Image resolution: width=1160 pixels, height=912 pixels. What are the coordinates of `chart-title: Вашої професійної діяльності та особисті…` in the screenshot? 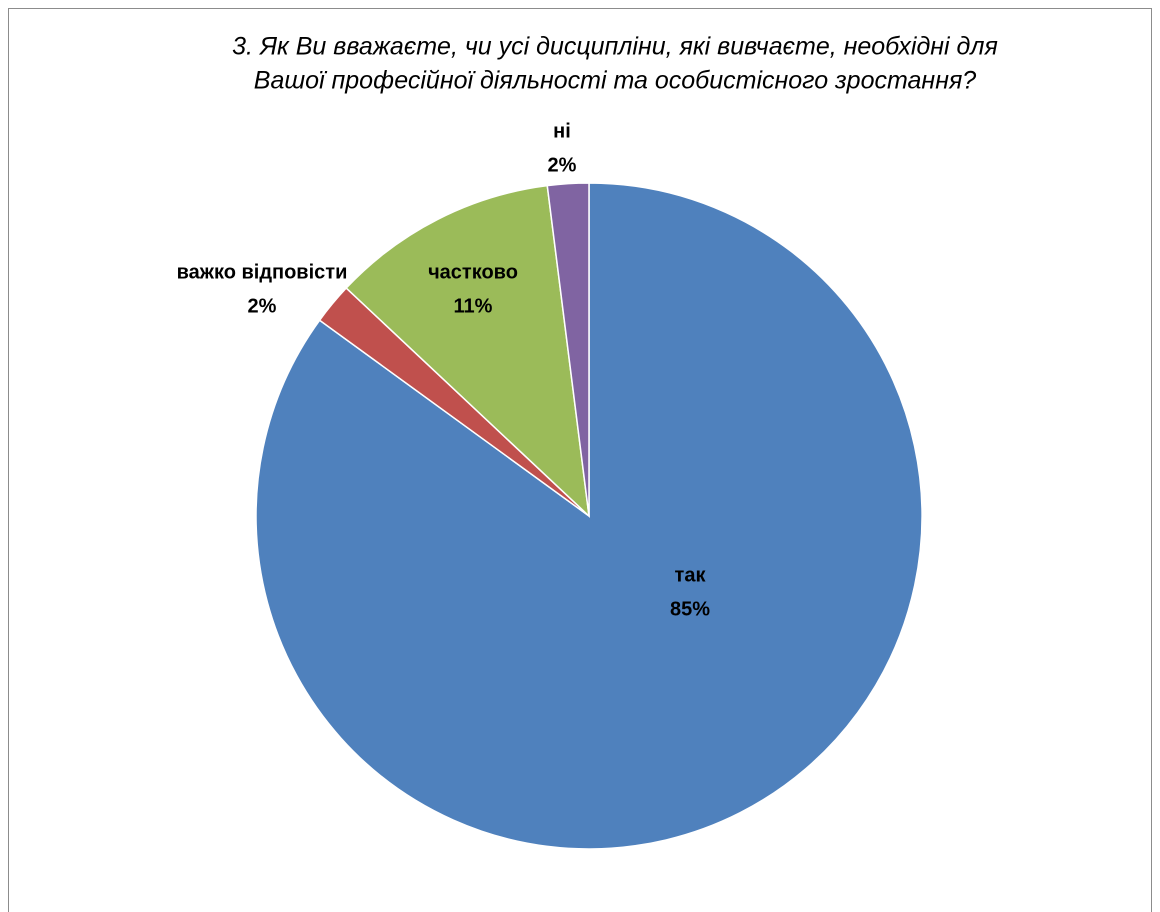 It's located at (615, 81).